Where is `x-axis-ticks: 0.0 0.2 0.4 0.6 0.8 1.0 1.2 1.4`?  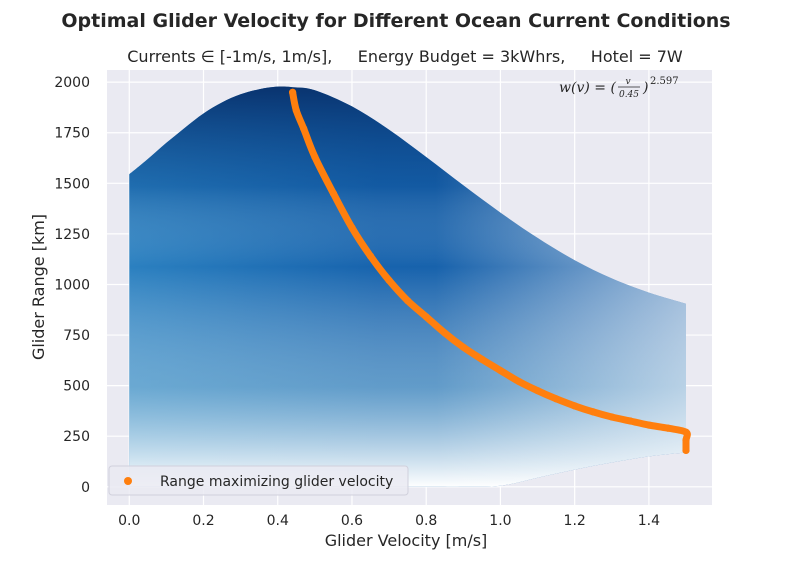
x-axis-ticks: 0.0 0.2 0.4 0.6 0.8 1.0 1.2 1.4 is located at coordinates (389, 521).